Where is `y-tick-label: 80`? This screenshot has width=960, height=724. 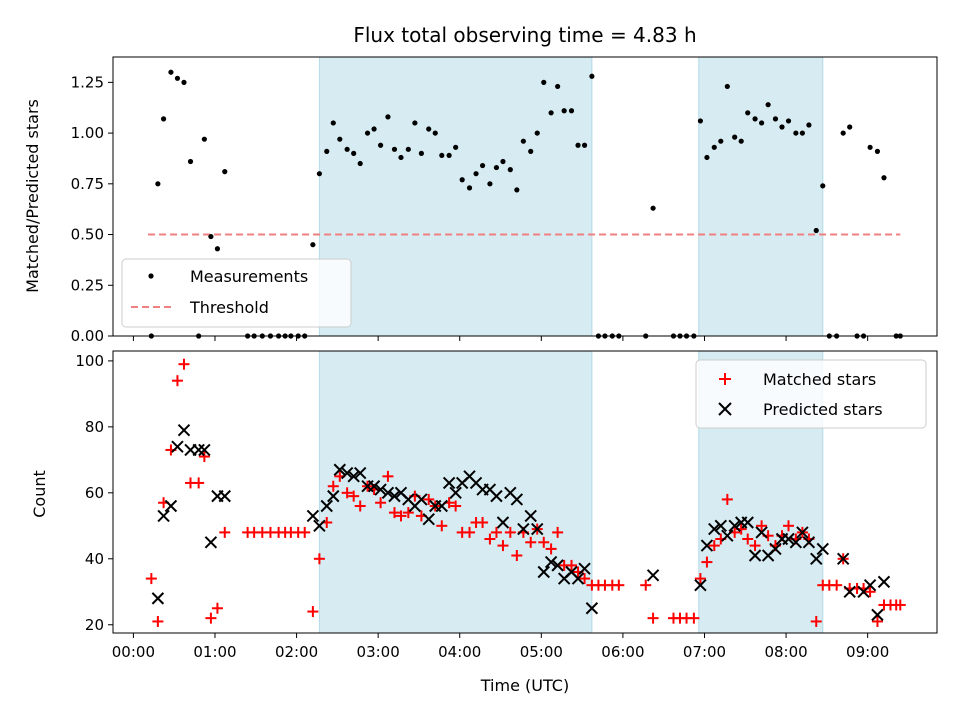
y-tick-label: 80 is located at coordinates (94, 427).